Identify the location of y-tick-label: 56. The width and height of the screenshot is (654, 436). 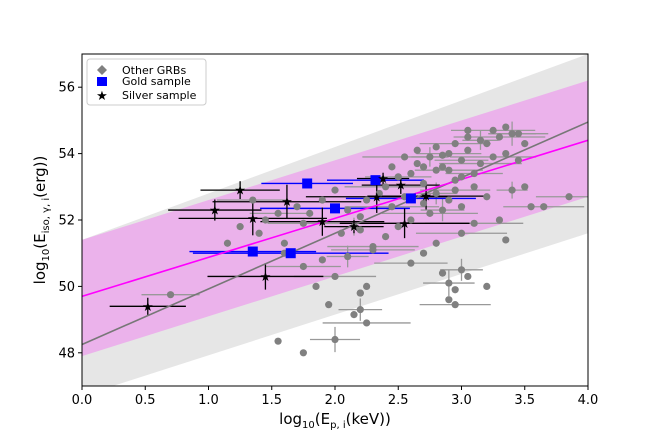
(66, 88).